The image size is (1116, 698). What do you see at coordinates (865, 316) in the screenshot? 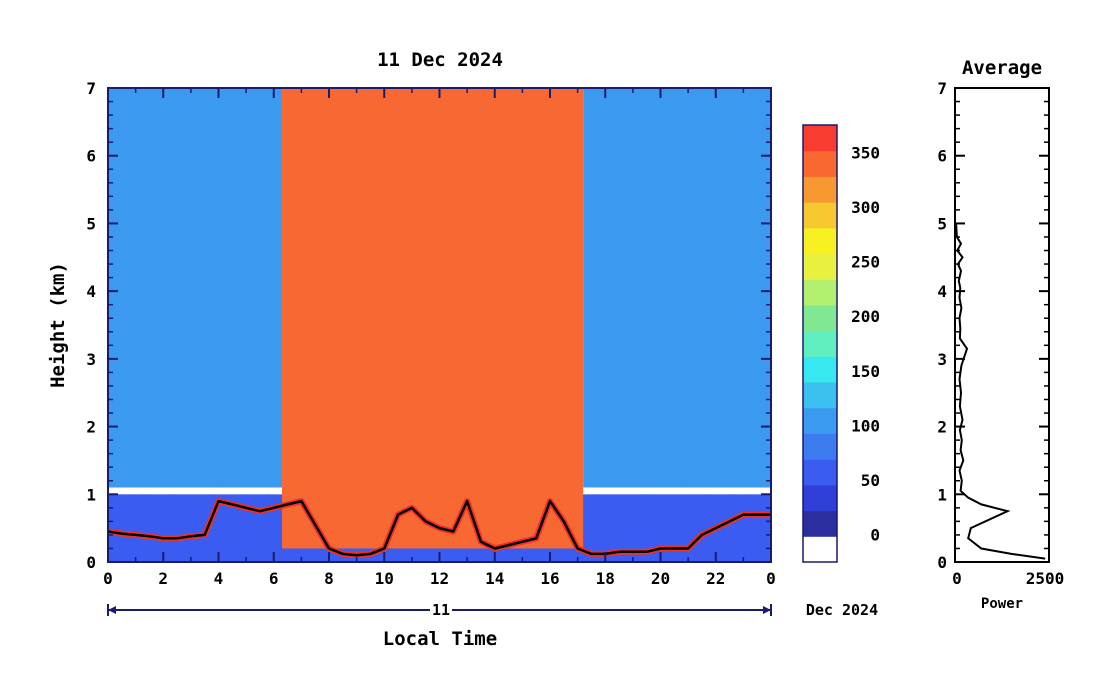
I see `colorbar-tick-label: 200` at bounding box center [865, 316].